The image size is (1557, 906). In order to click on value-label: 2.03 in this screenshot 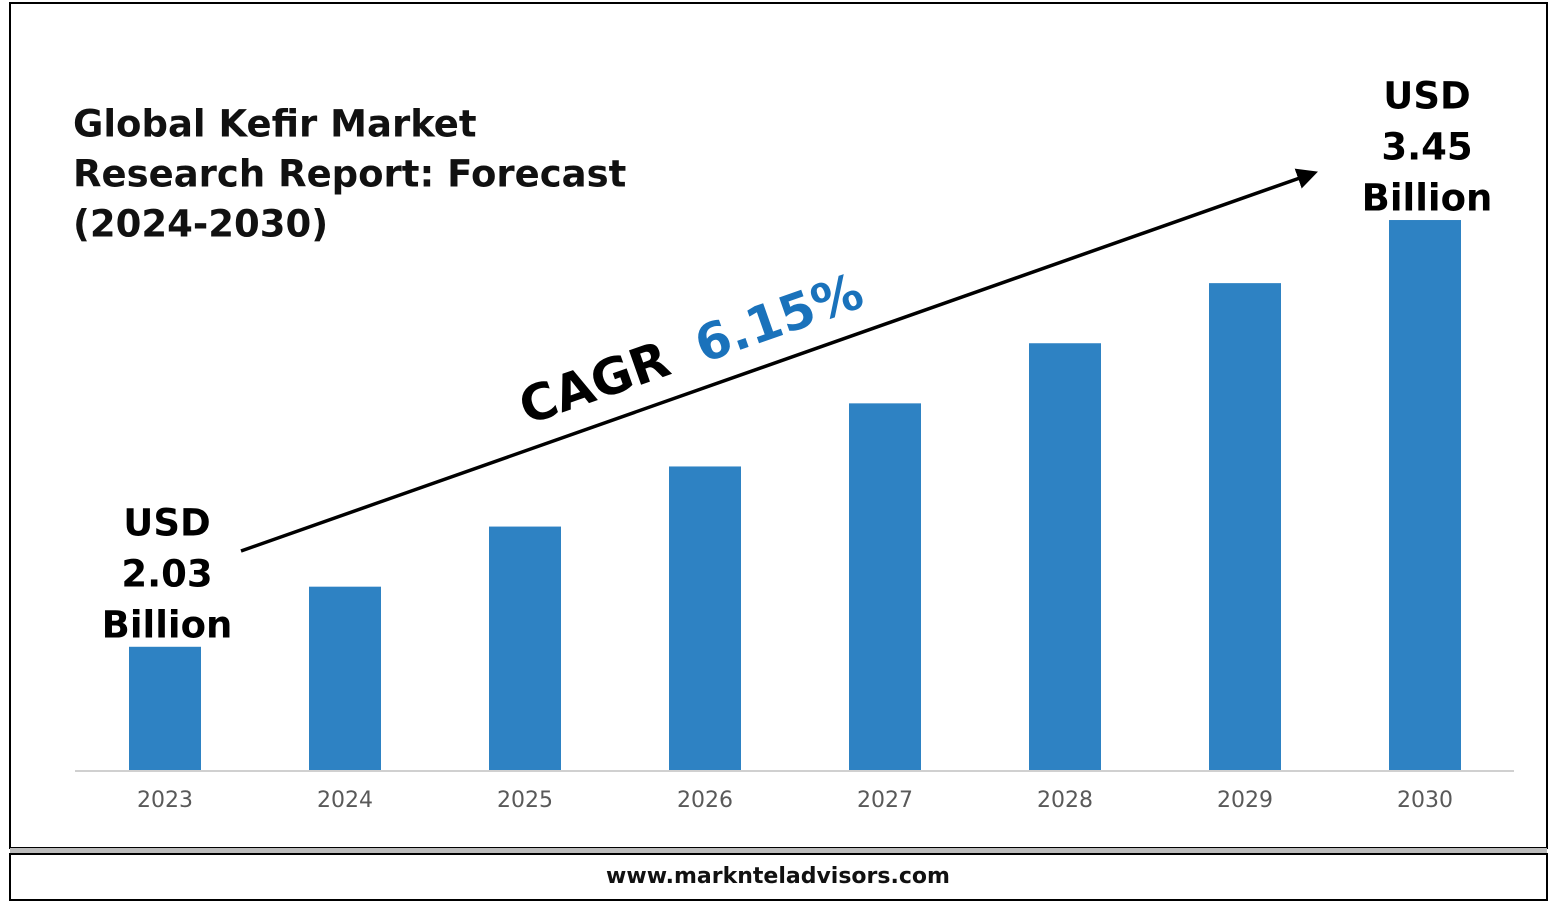, I will do `click(166, 573)`.